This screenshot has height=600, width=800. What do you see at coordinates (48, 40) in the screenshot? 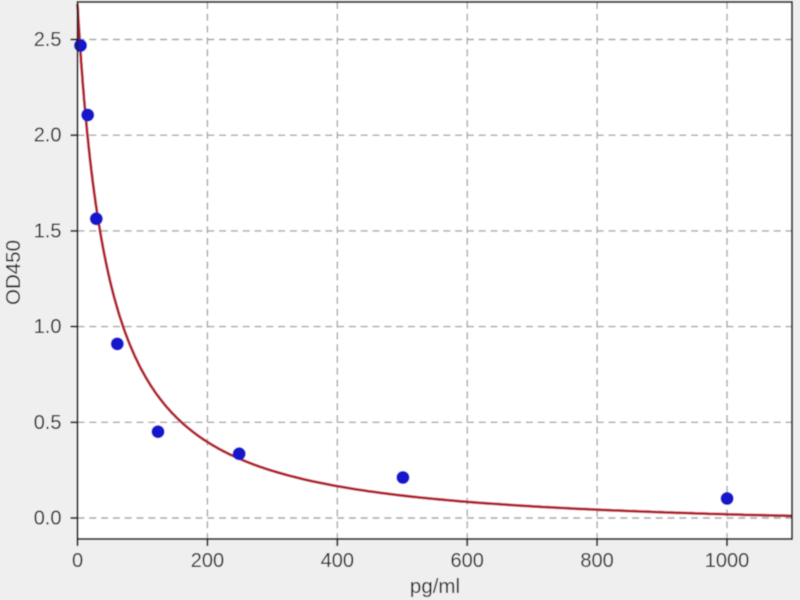
I see `svg-text: 2.5` at bounding box center [48, 40].